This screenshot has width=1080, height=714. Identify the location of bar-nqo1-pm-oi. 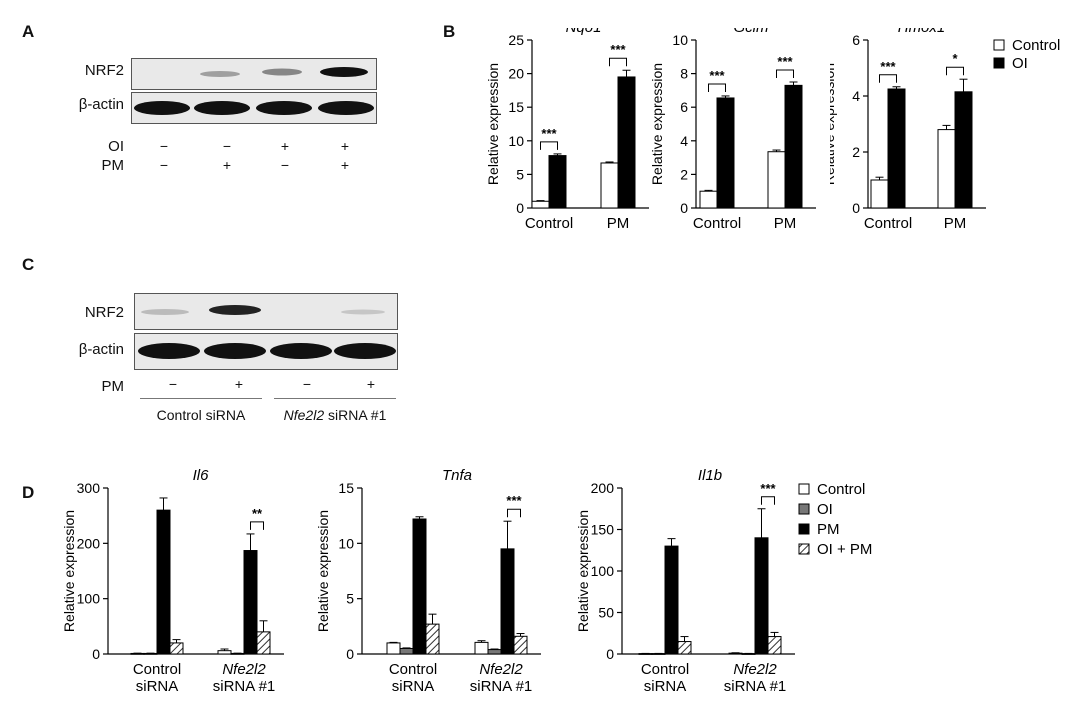
(626, 142).